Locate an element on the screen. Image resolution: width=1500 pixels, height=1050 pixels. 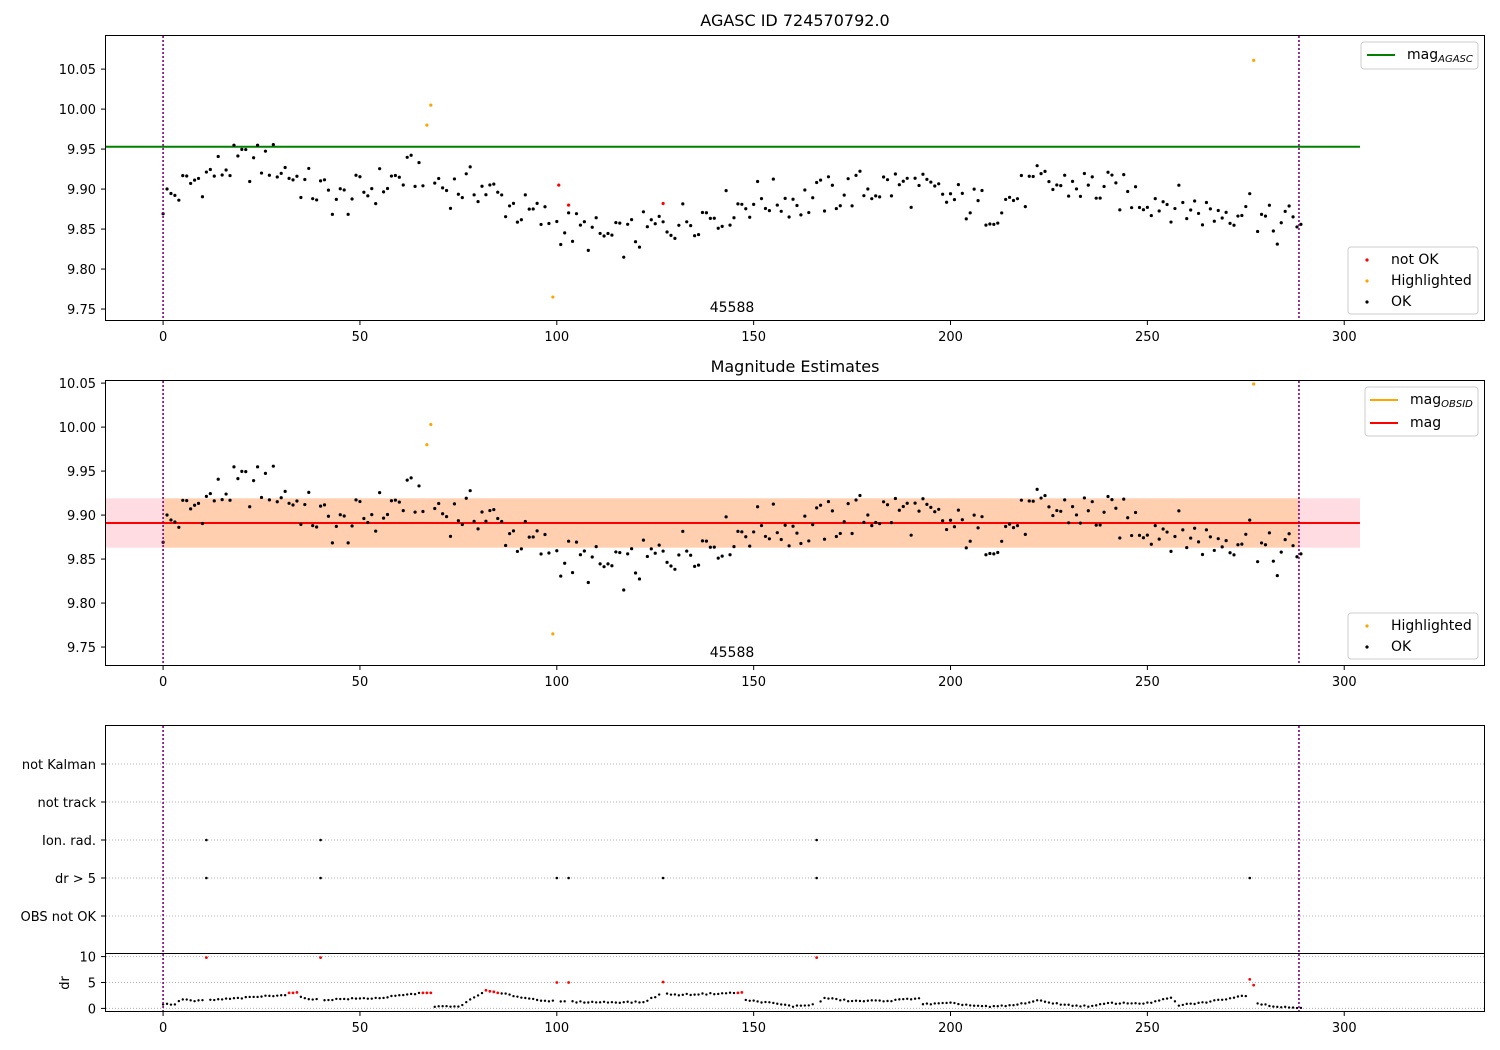
legend-mag-label: mag is located at coordinates (1425, 423).